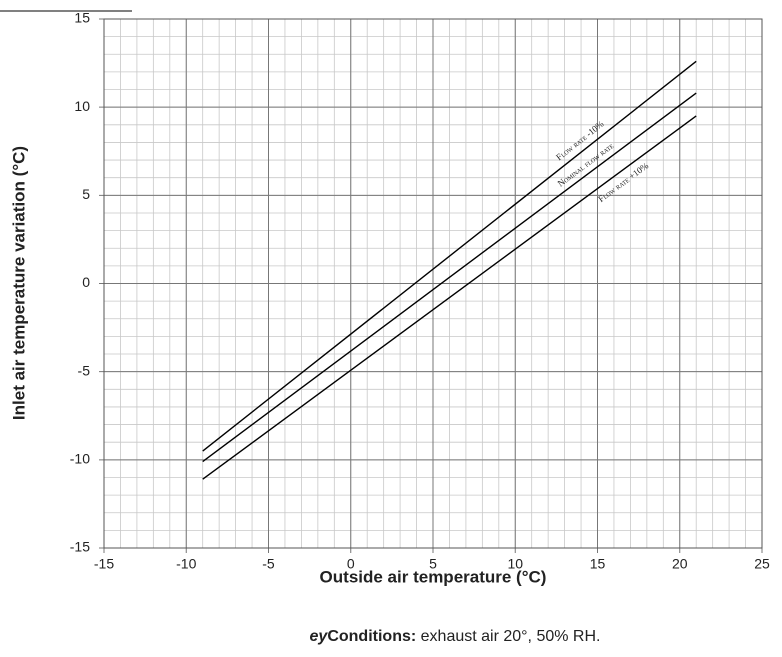 The height and width of the screenshot is (657, 782). What do you see at coordinates (86, 282) in the screenshot?
I see `y-tick-label: 0` at bounding box center [86, 282].